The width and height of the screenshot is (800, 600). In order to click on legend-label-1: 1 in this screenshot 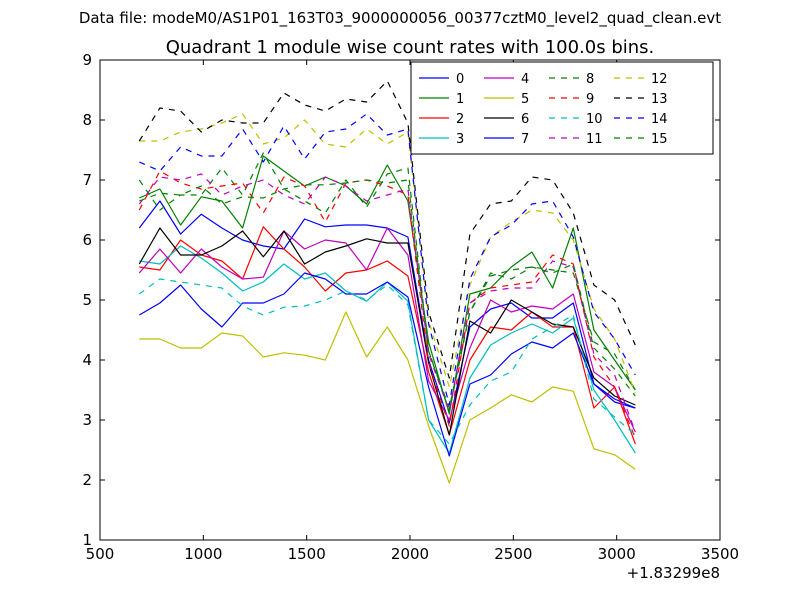, I will do `click(460, 99)`.